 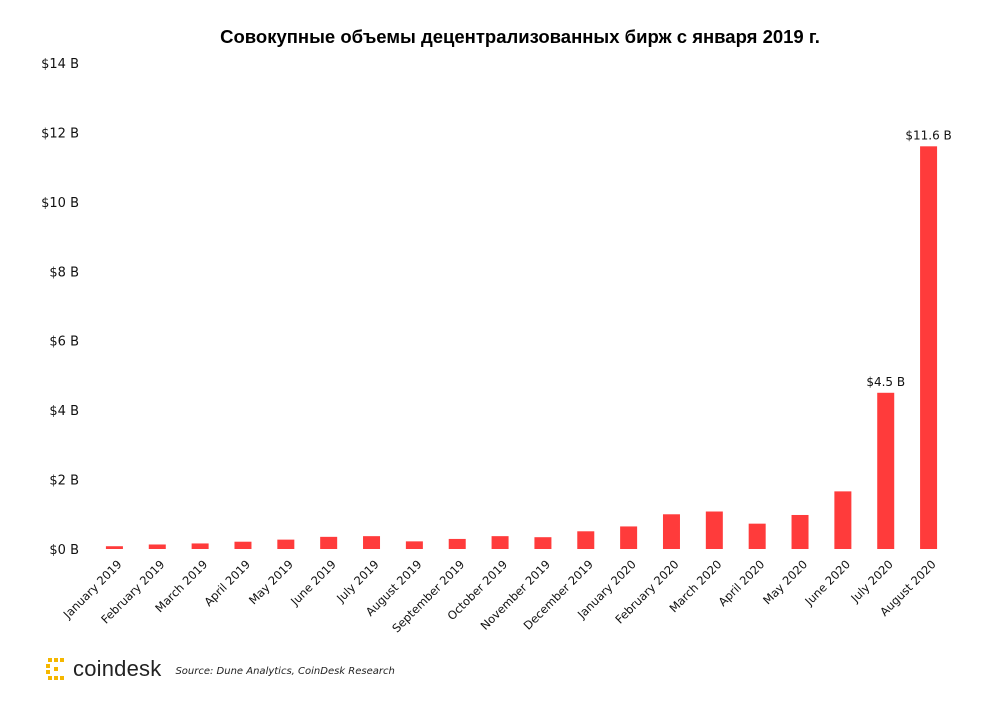 What do you see at coordinates (64, 481) in the screenshot?
I see `y-tick-label: $2 B` at bounding box center [64, 481].